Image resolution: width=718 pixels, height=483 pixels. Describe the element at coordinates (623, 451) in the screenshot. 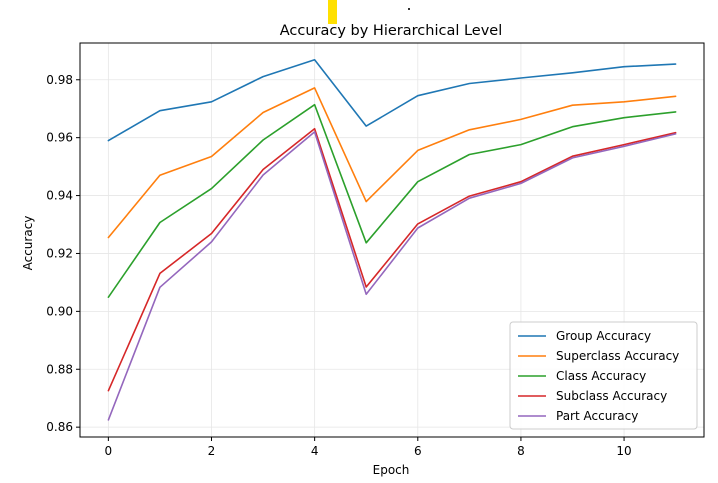

I see `x-tick-label: 10` at that location.